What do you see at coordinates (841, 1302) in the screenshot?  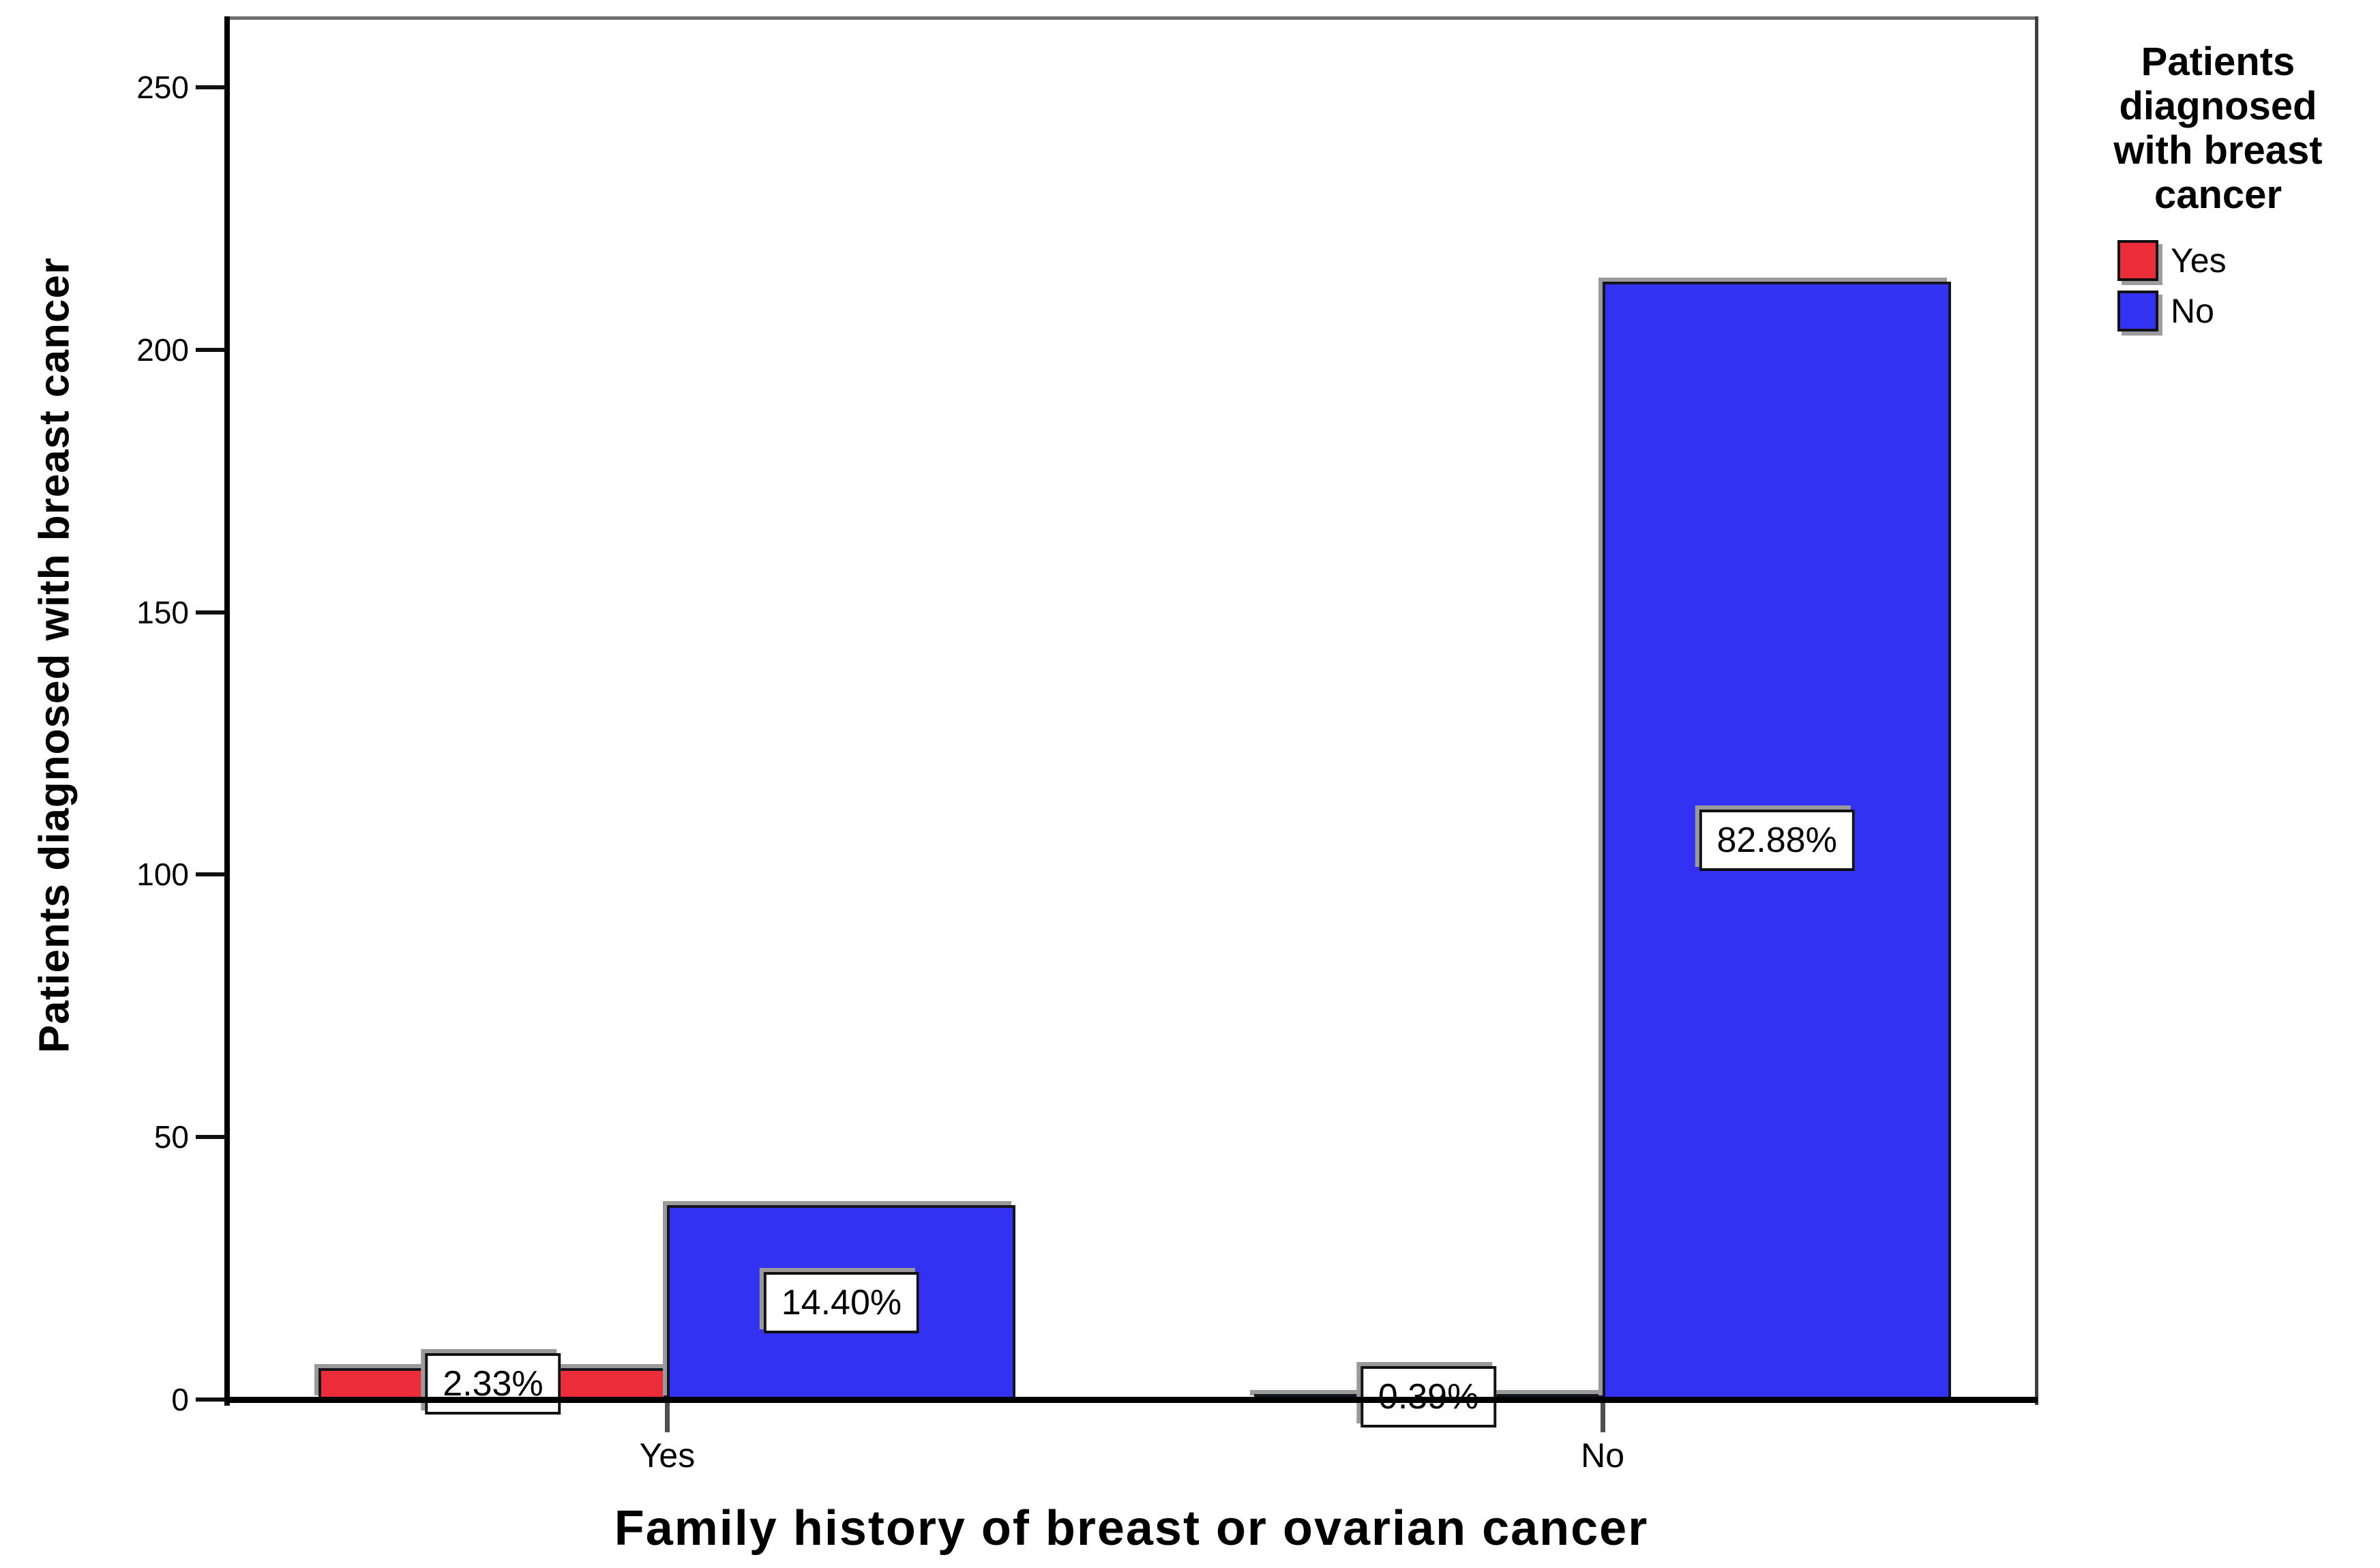 I see `value-label: 14.40%` at bounding box center [841, 1302].